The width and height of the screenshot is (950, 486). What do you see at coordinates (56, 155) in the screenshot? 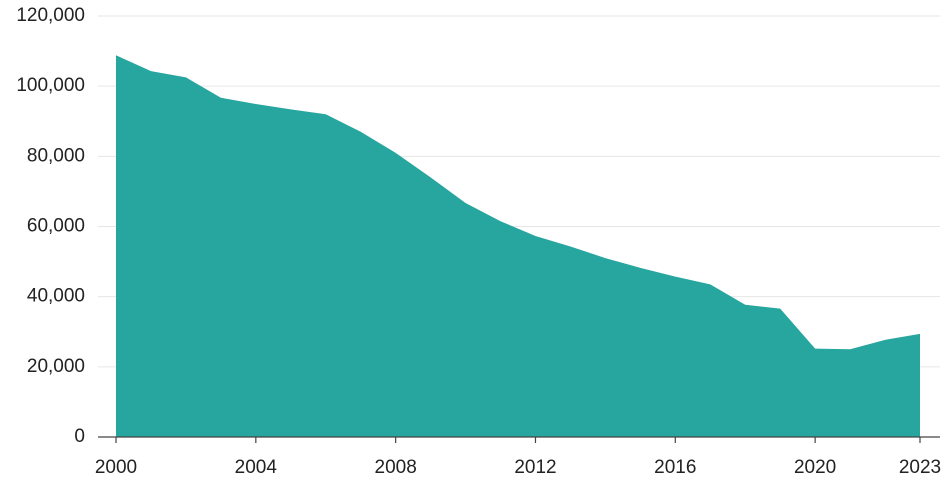
I see `y-tick-label: 80,000` at bounding box center [56, 155].